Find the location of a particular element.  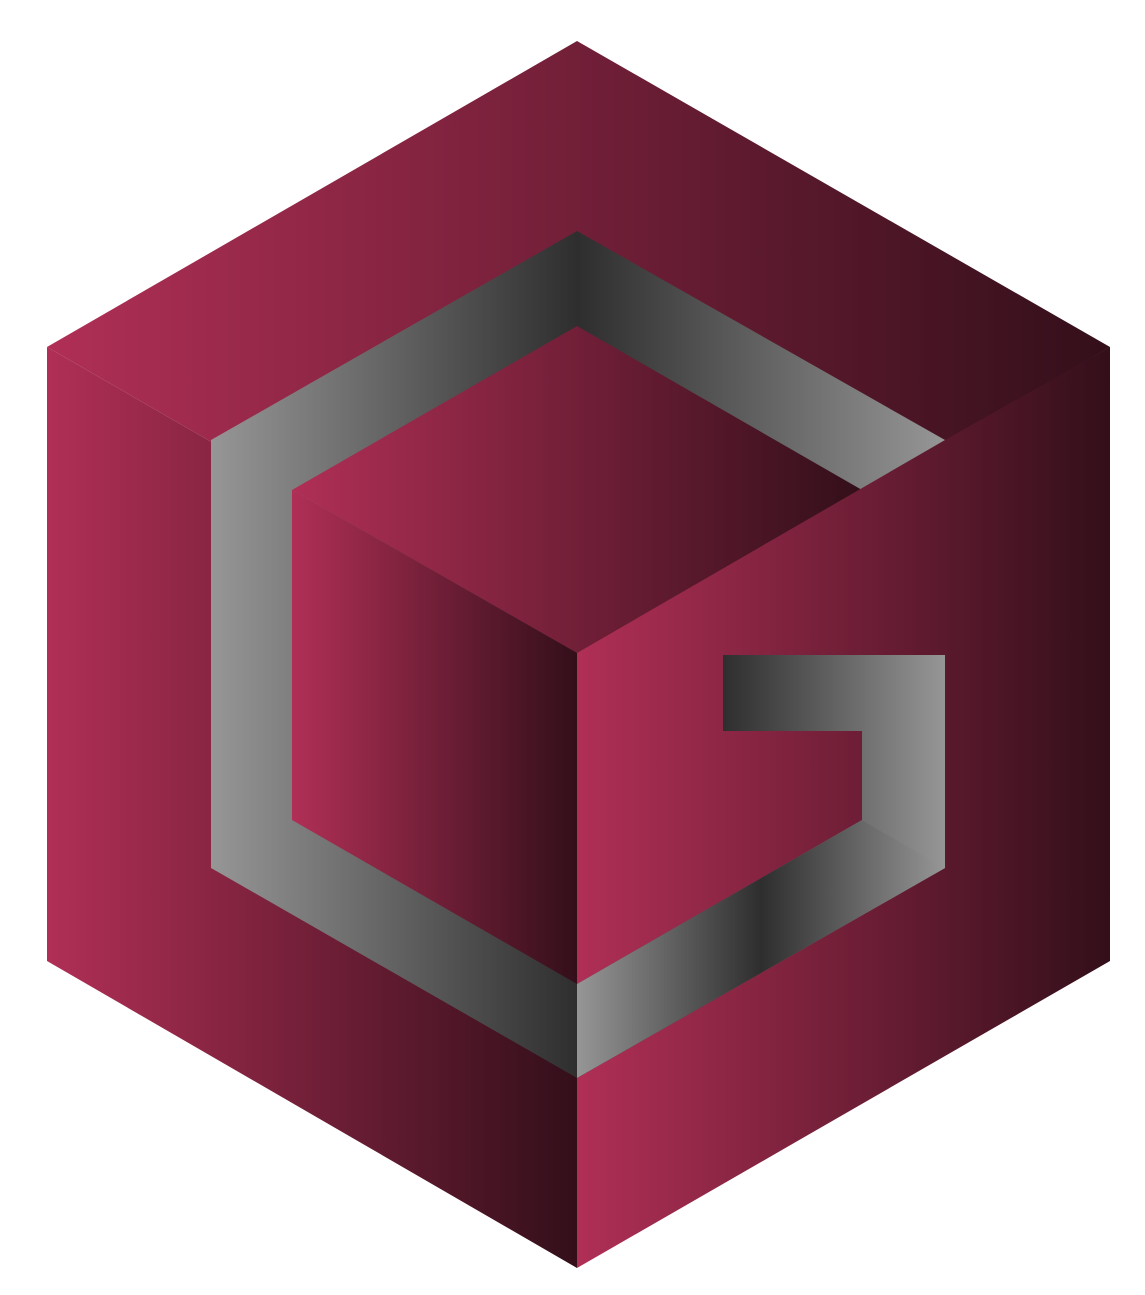

g-band-lower-right is located at coordinates (761, 949).